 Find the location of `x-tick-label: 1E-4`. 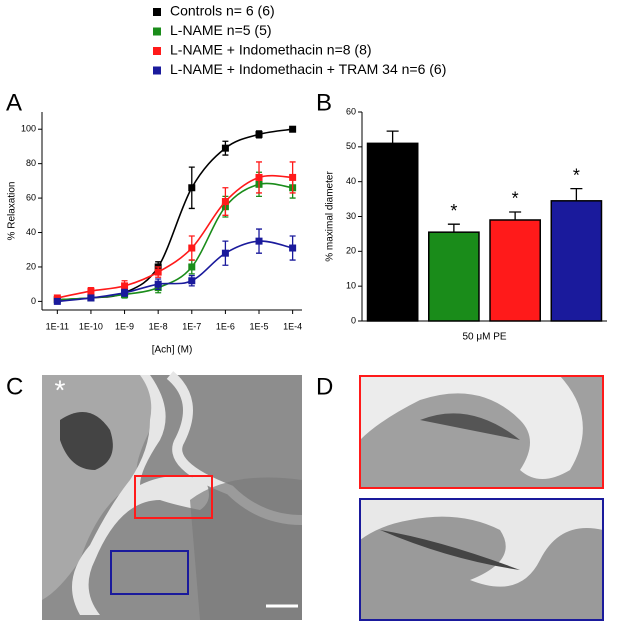

x-tick-label: 1E-4 is located at coordinates (292, 326).